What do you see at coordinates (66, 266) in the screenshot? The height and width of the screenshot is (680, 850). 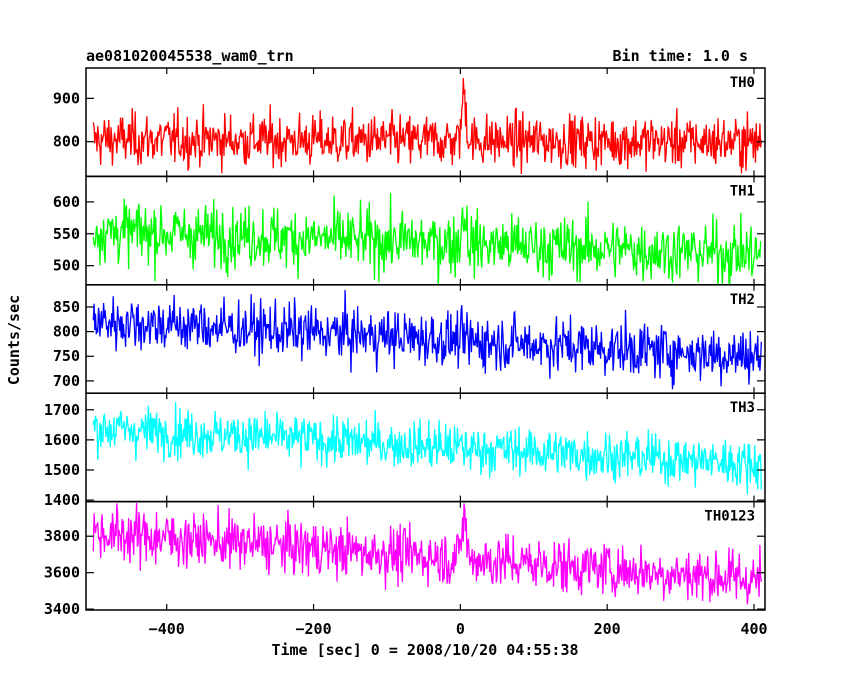 I see `y-tick-label: 500` at bounding box center [66, 266].